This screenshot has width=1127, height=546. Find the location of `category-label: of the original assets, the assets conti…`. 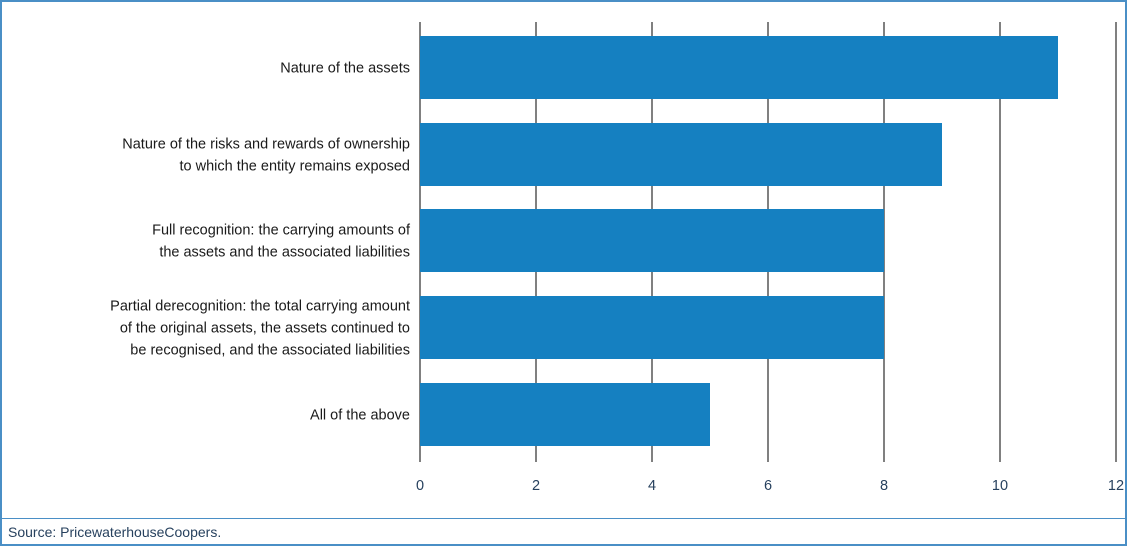

category-label: of the original assets, the assets conti… is located at coordinates (265, 329).